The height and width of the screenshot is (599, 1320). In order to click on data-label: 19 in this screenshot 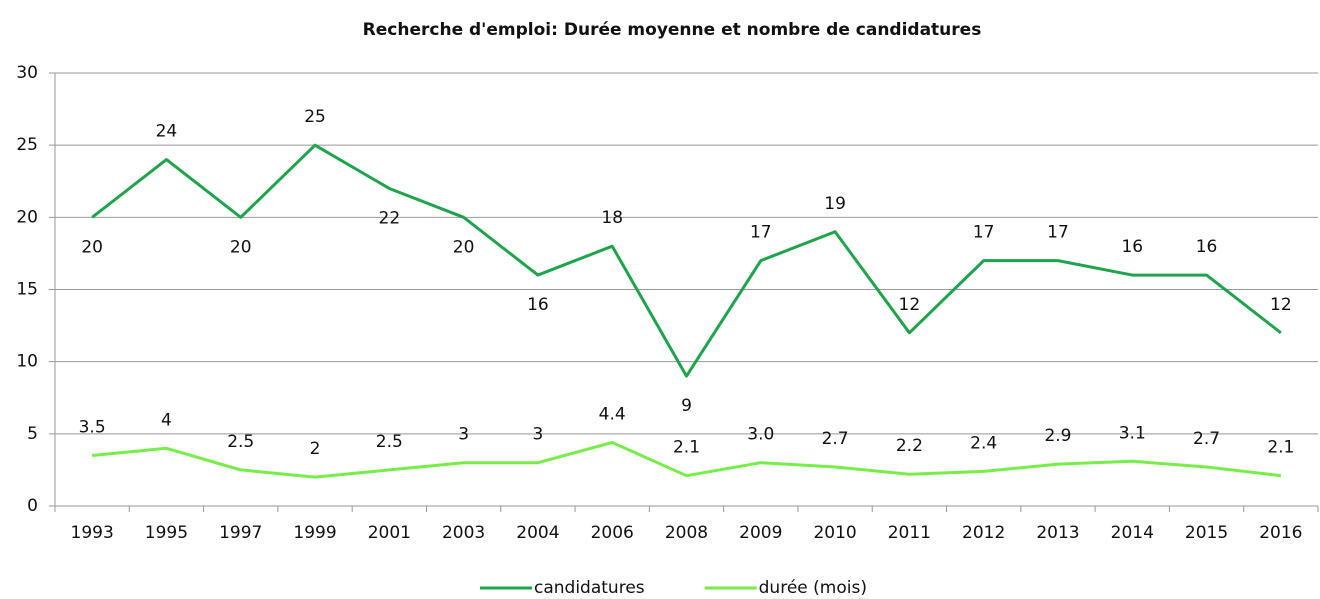, I will do `click(835, 204)`.